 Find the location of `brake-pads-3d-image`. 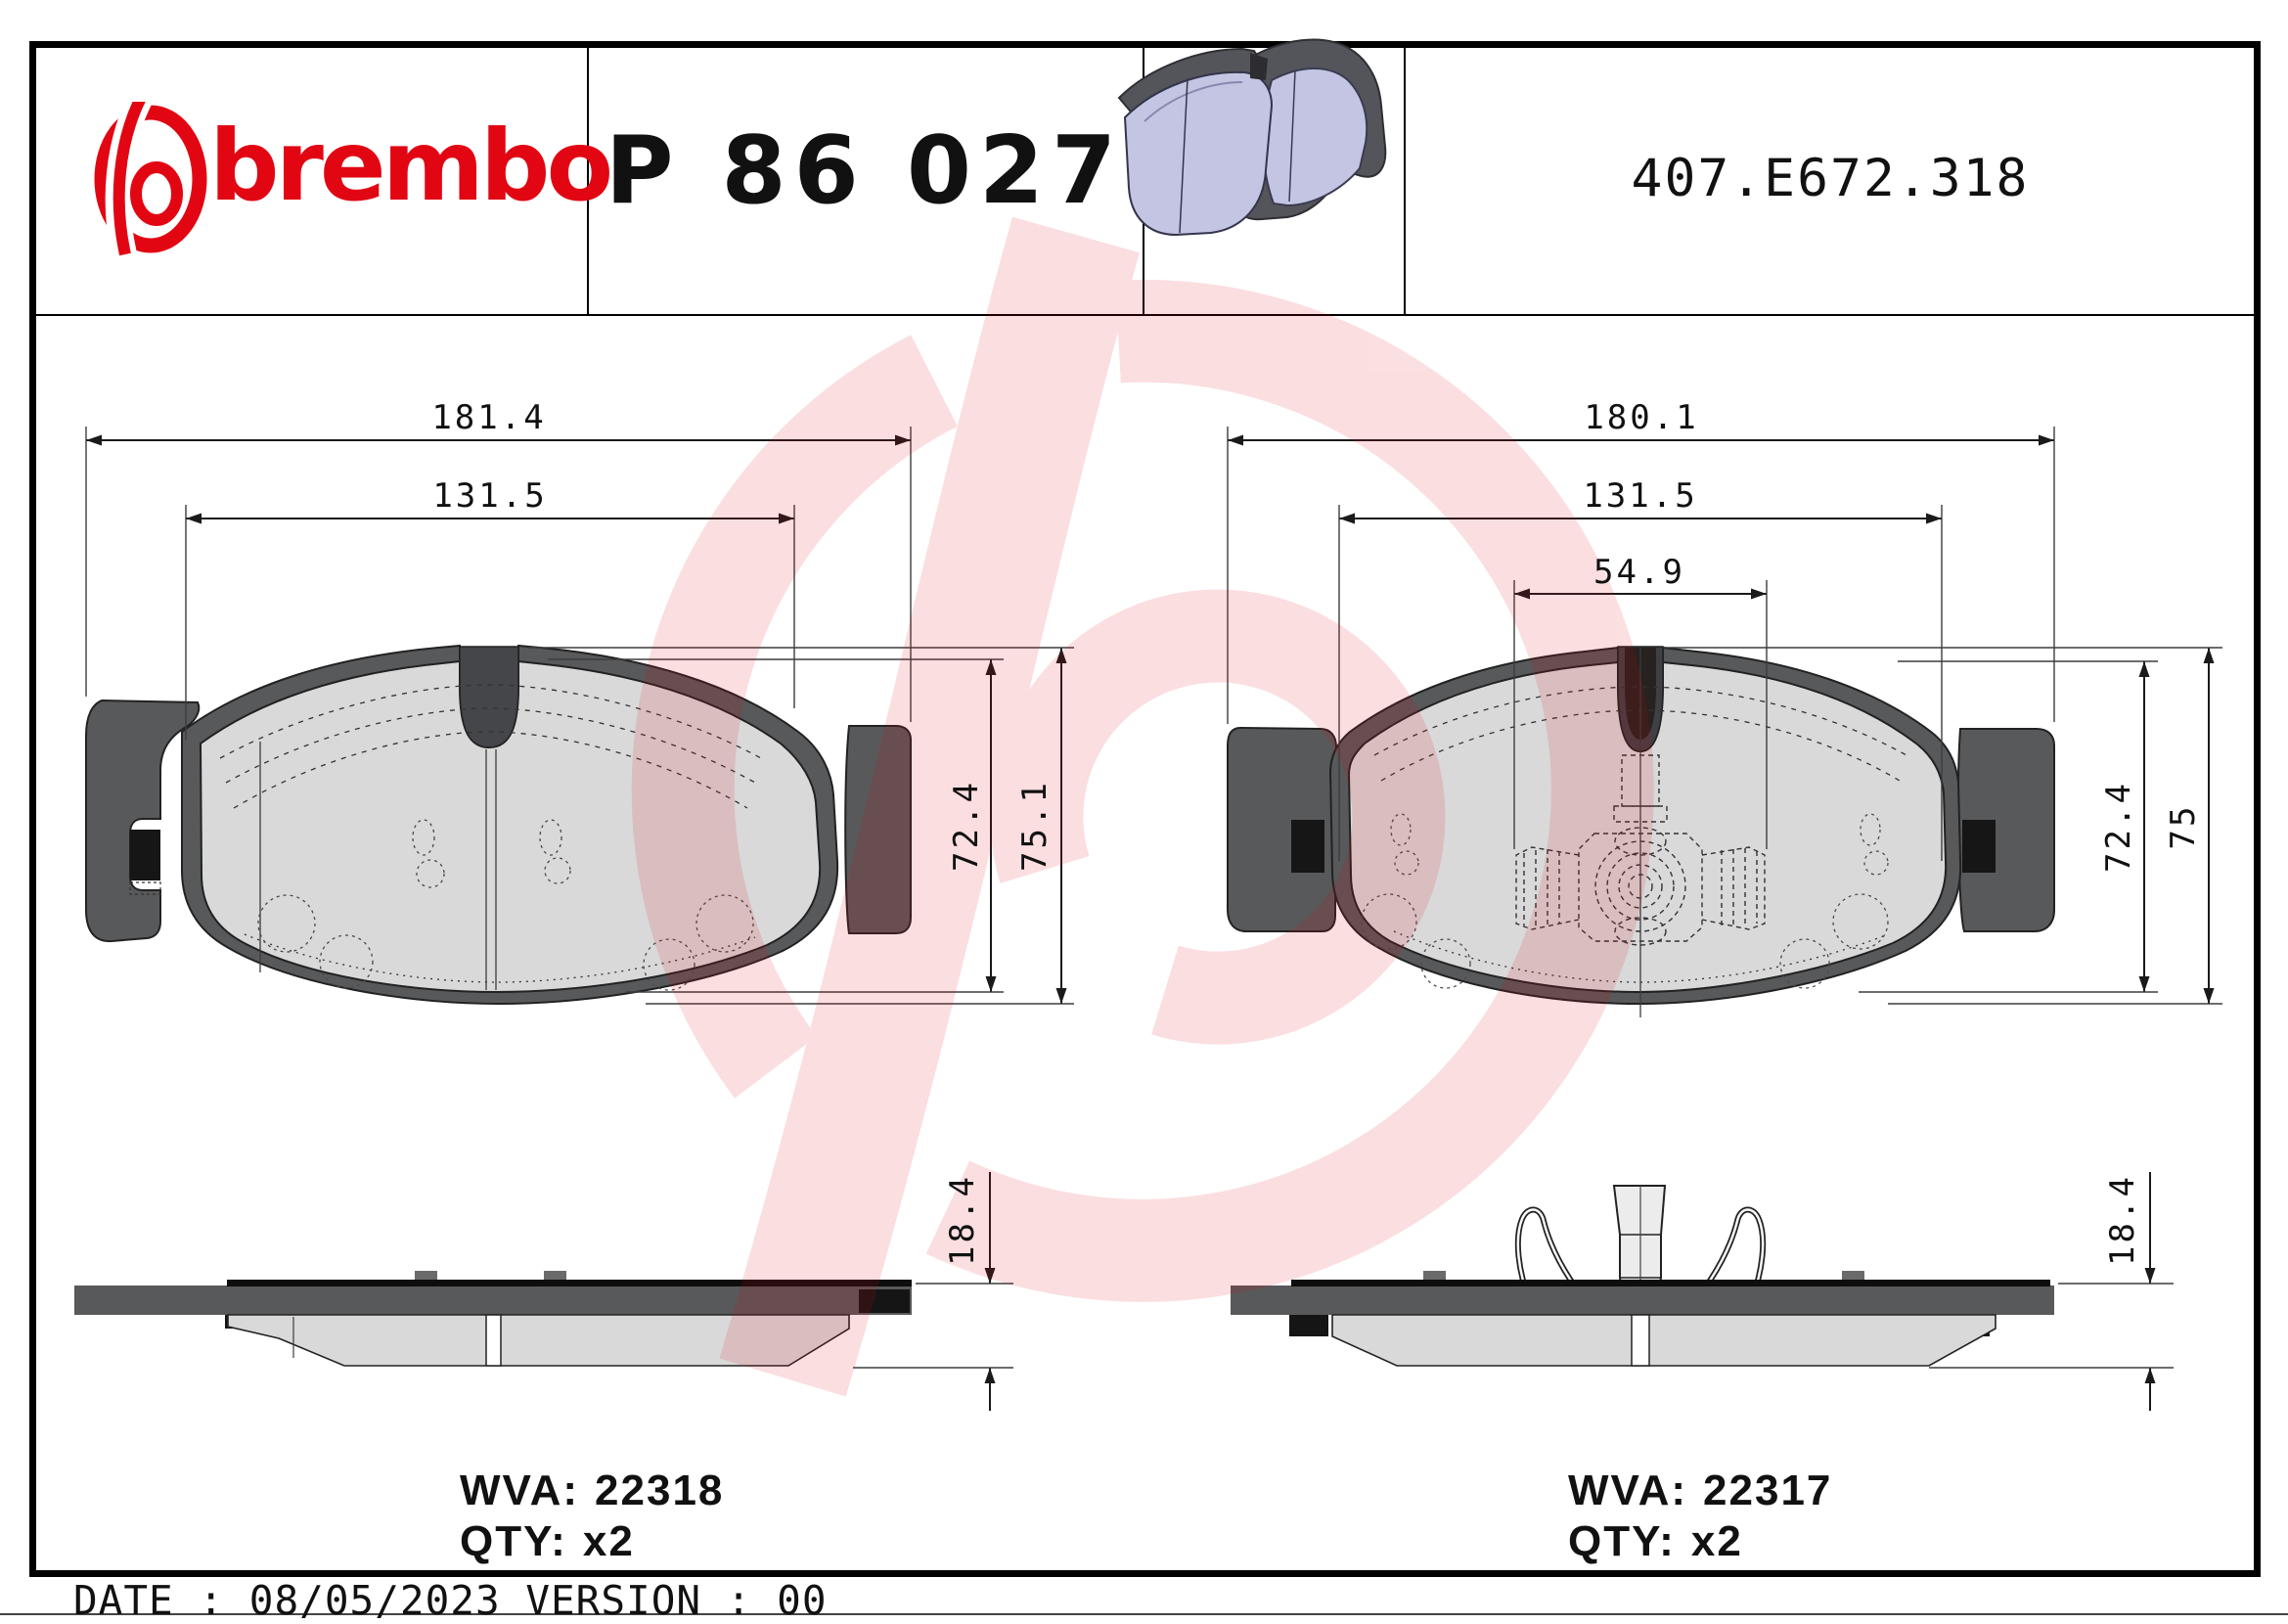

brake-pads-3d-image is located at coordinates (1252, 137).